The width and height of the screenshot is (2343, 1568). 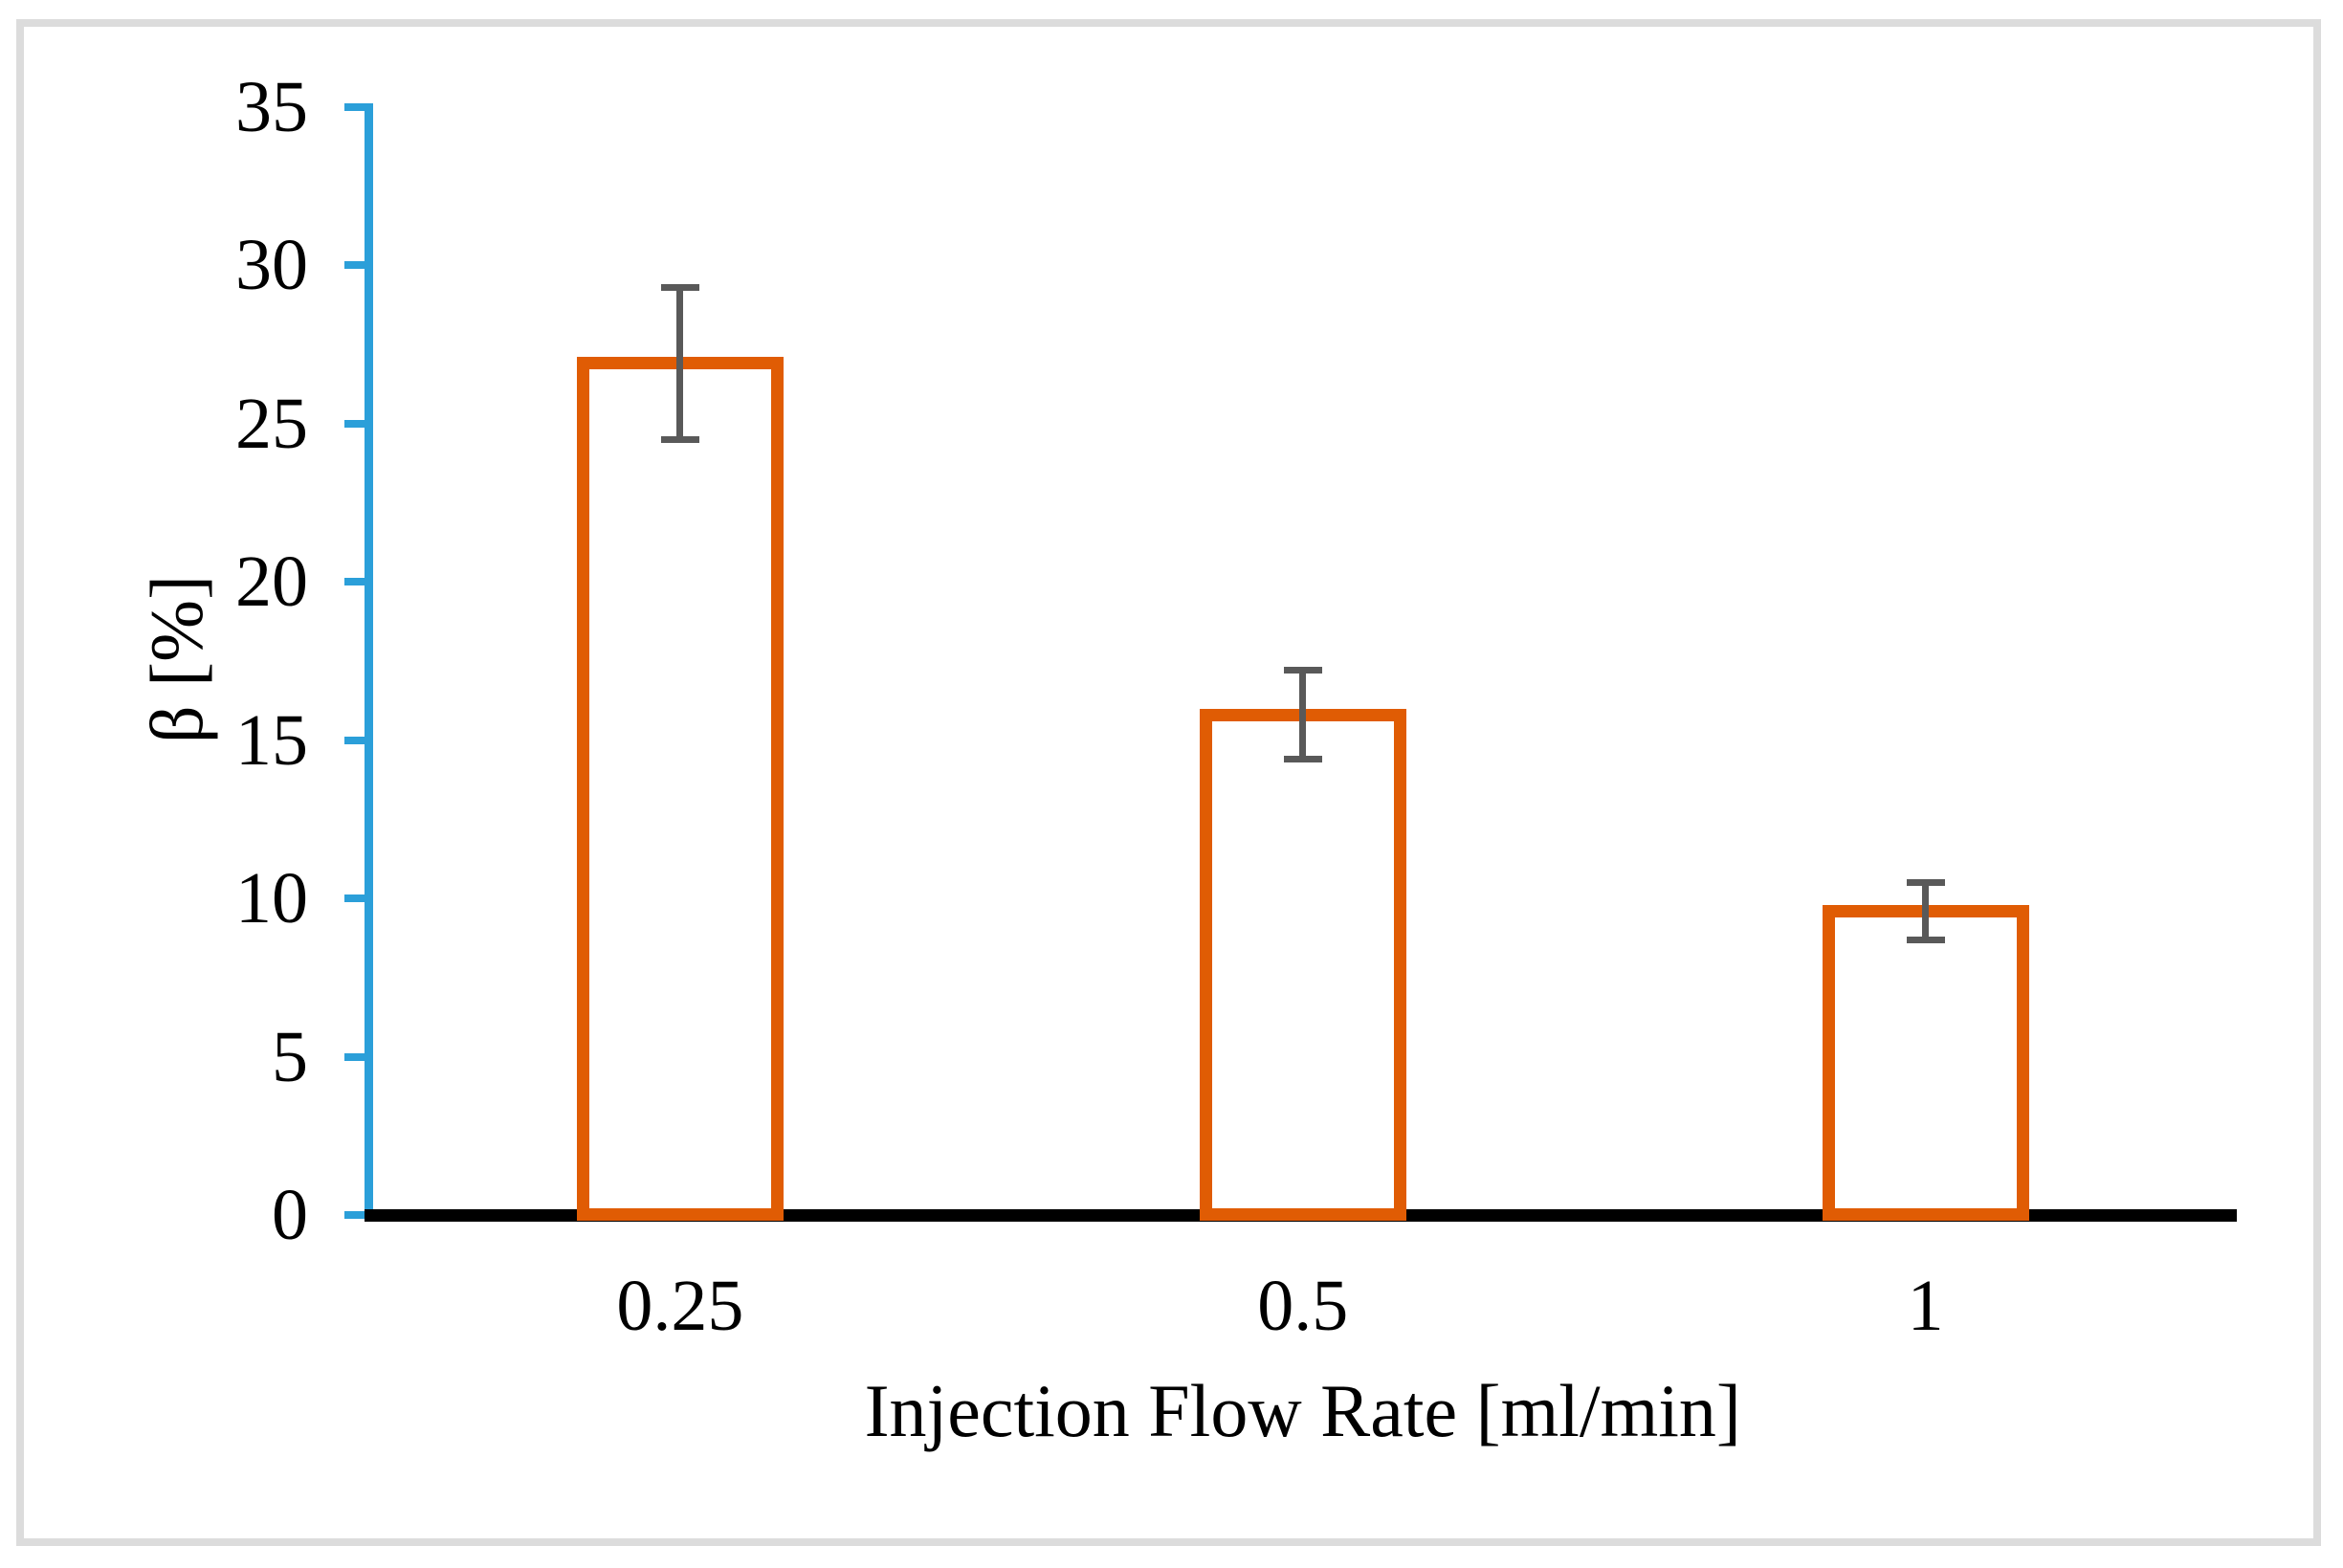 What do you see at coordinates (271, 740) in the screenshot?
I see `y-tick-label-15: 15` at bounding box center [271, 740].